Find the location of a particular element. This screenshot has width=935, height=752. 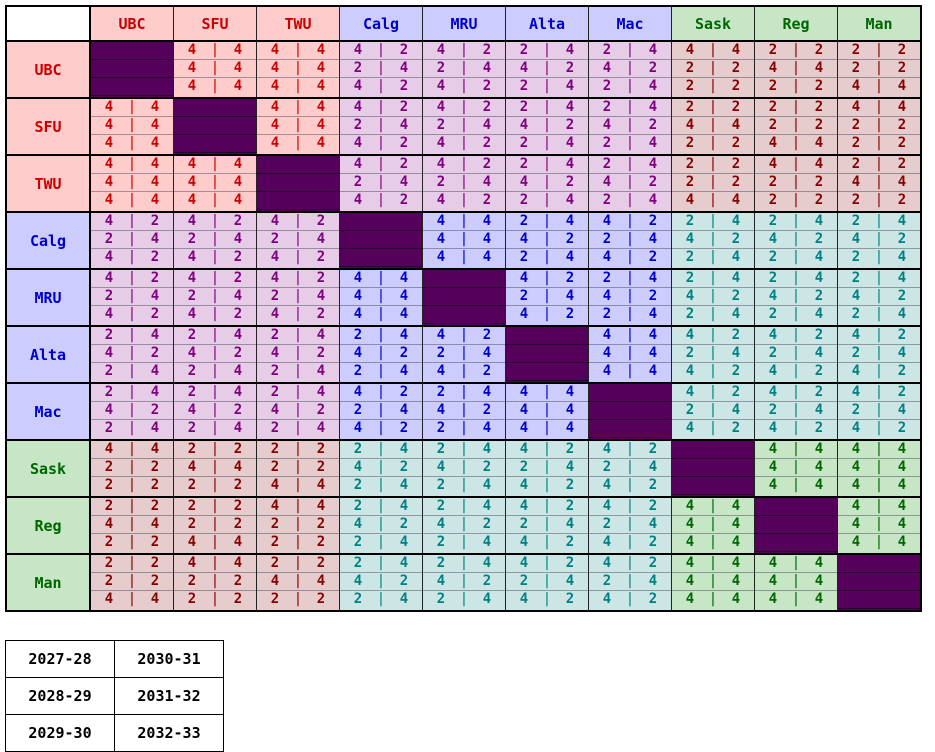

matchup-cell: 4 | 2 2 | 4 4 | 2 is located at coordinates (630, 240).